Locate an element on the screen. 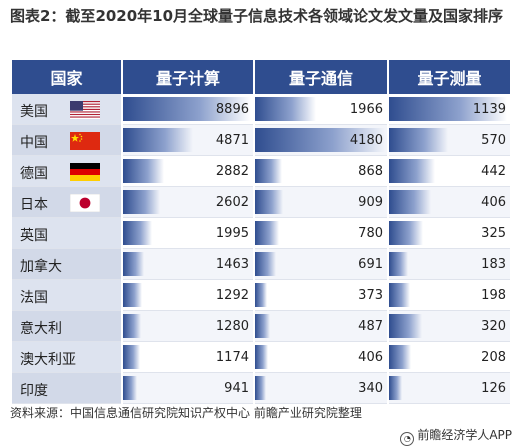  brand-logo-icon: ◔ is located at coordinates (407, 439).